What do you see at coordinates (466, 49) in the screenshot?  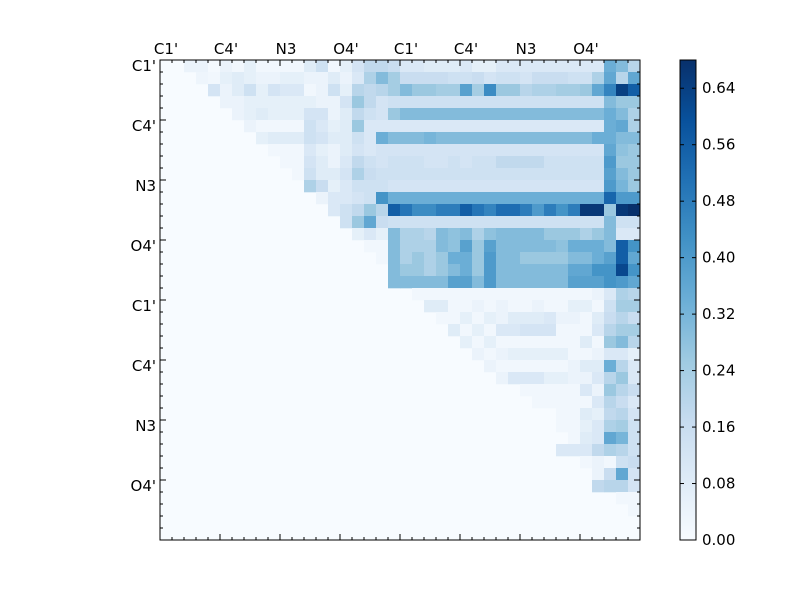 I see `x-tick-label: C4'` at bounding box center [466, 49].